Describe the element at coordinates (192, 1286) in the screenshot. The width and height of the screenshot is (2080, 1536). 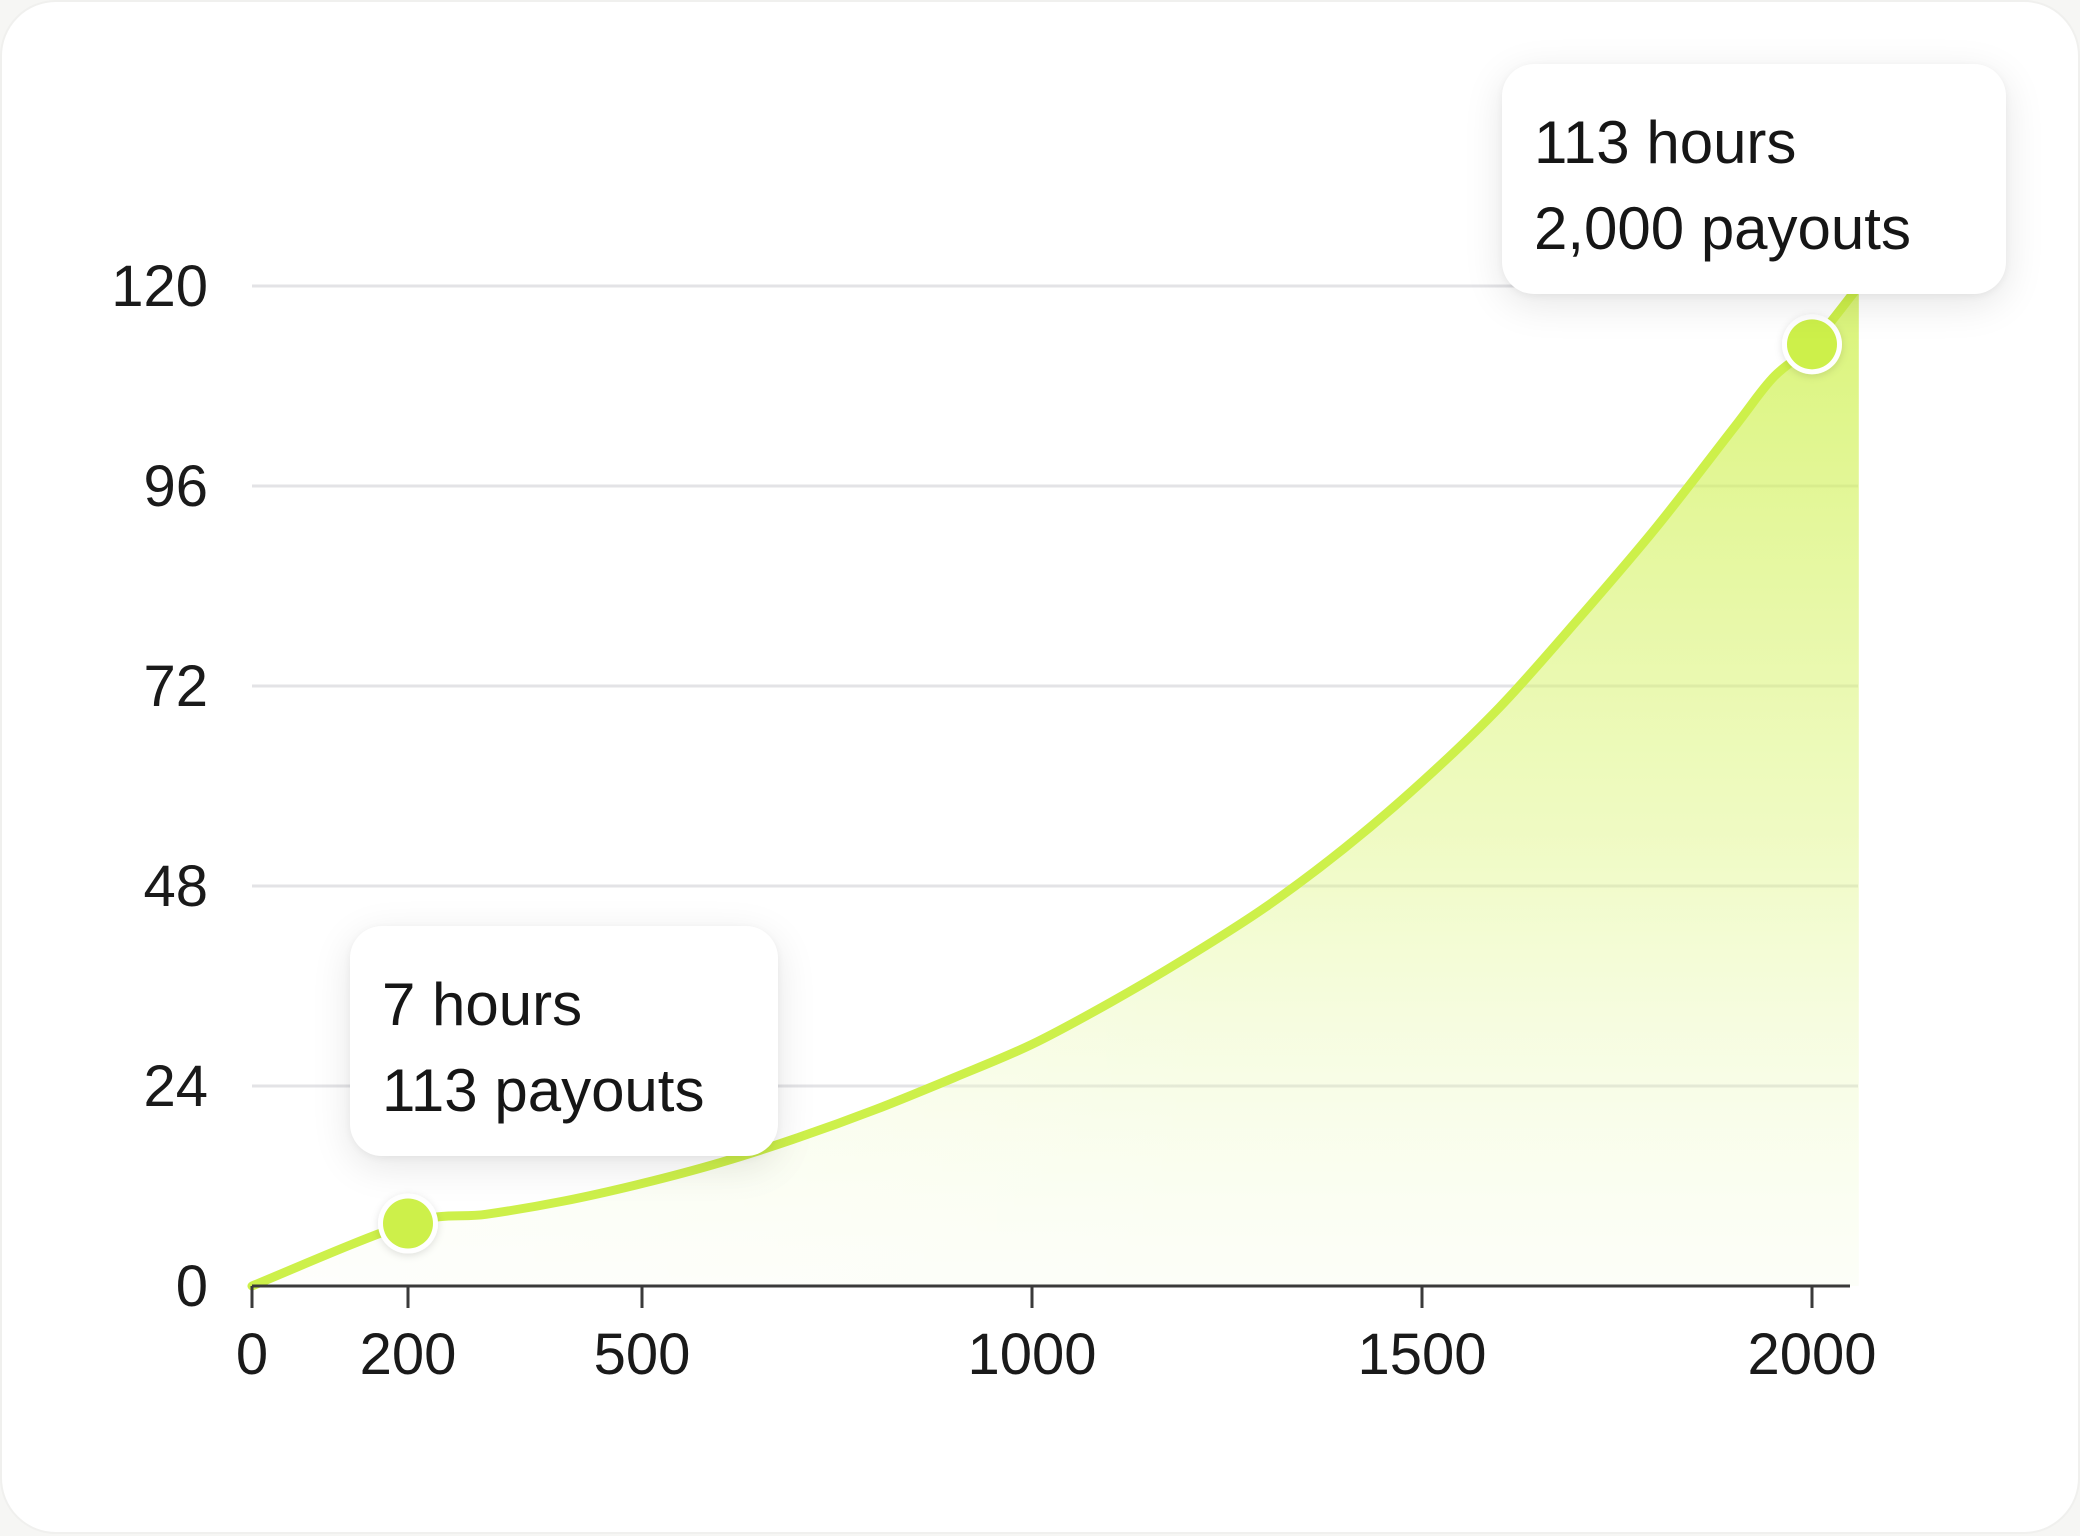
I see `y-tick-label: 0` at that location.